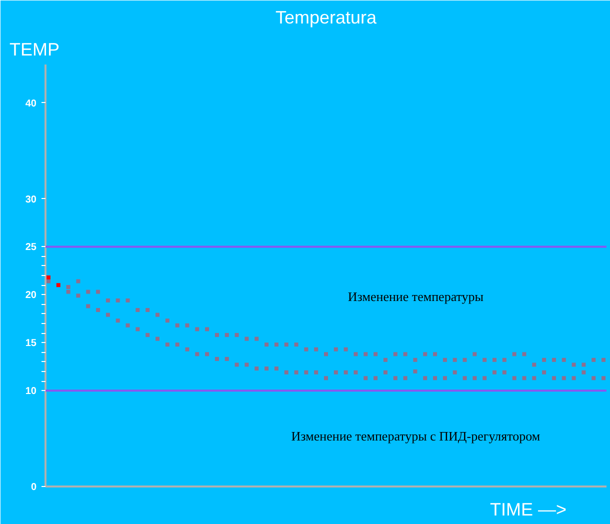 The image size is (610, 524). Describe the element at coordinates (31, 104) in the screenshot. I see `y-tick-label: 40` at that location.